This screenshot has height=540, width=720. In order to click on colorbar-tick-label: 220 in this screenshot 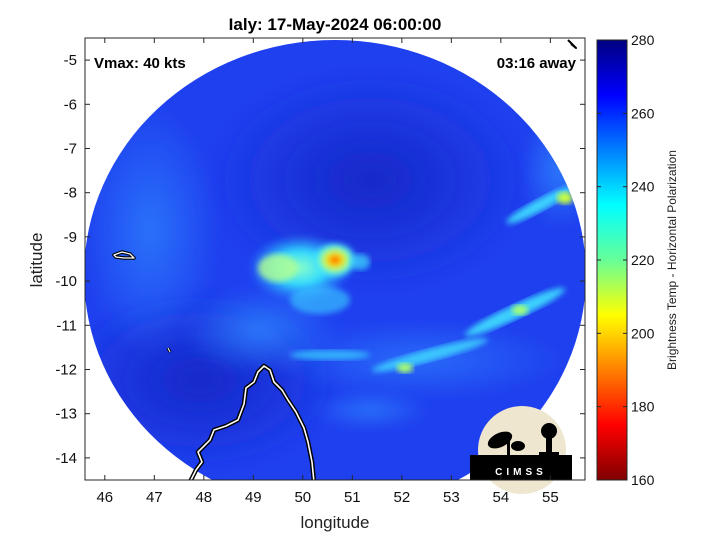, I will do `click(643, 260)`.